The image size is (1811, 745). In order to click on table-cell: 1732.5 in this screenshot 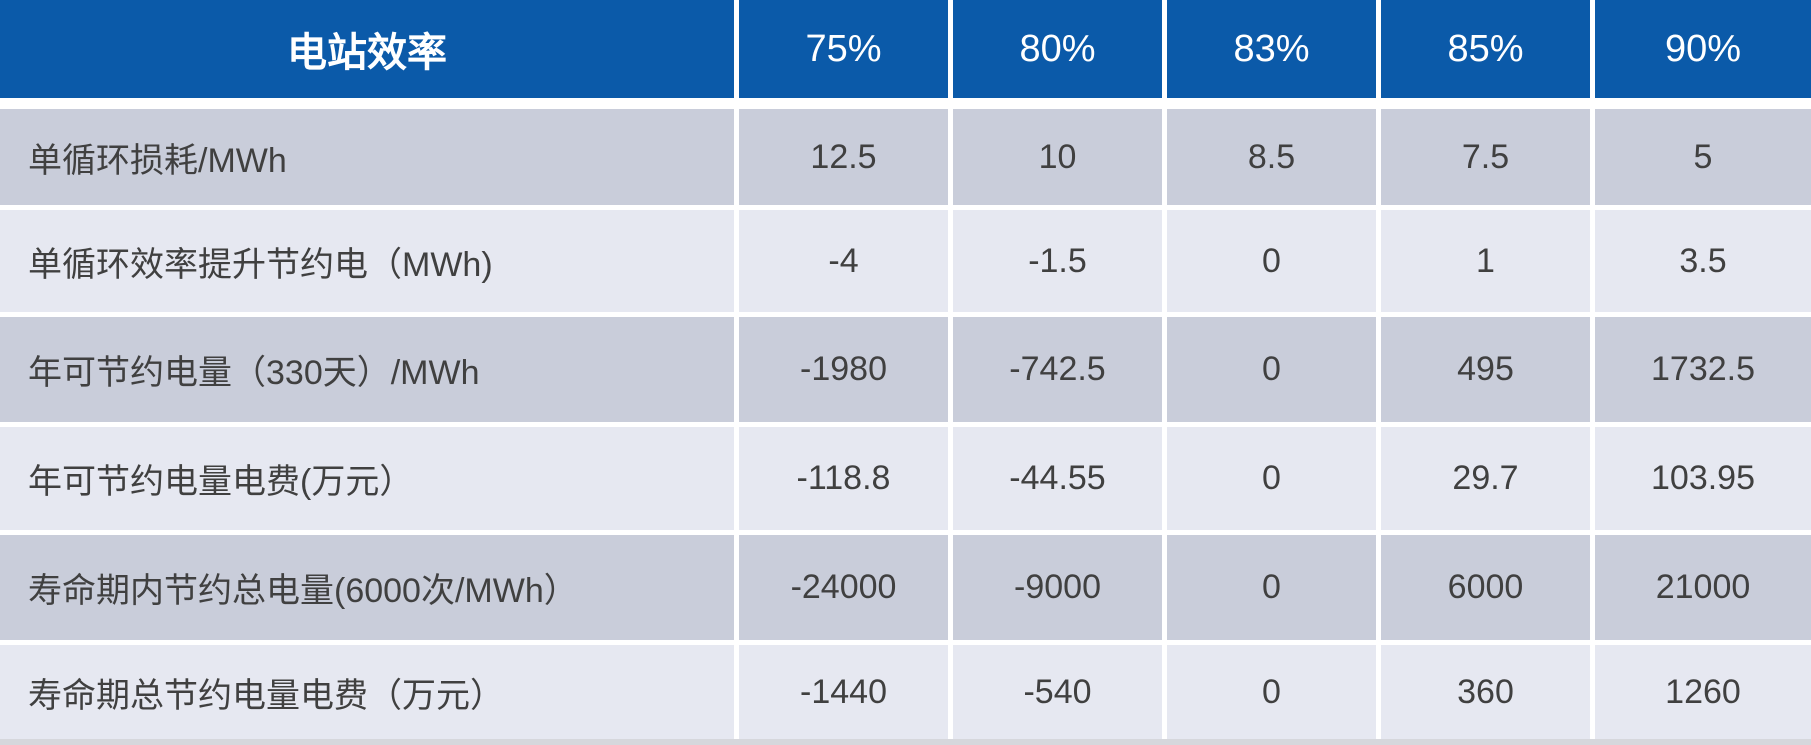, I will do `click(1703, 369)`.